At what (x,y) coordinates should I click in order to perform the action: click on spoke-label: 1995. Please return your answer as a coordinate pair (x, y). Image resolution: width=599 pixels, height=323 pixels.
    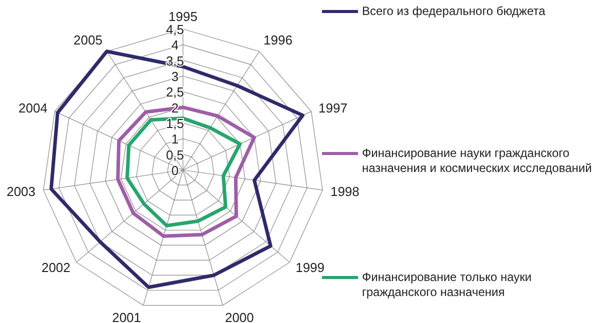
    Looking at the image, I should click on (183, 16).